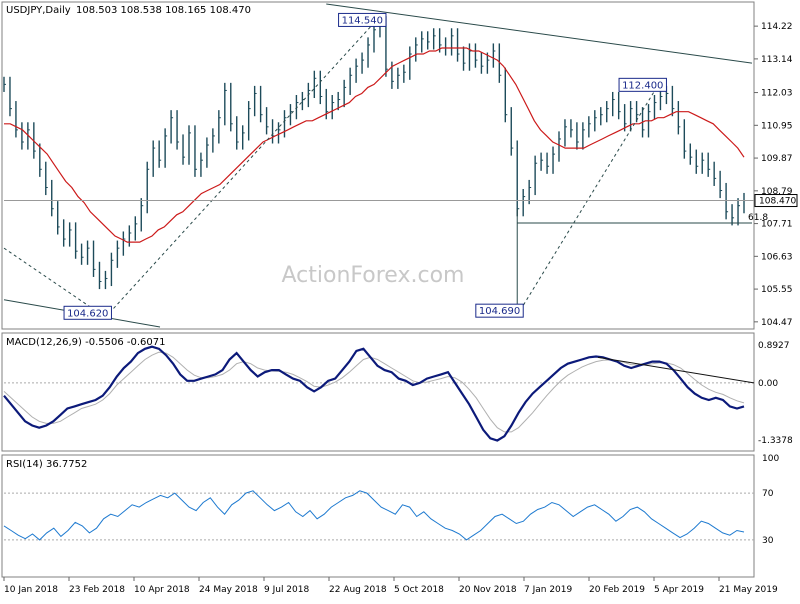 This screenshot has height=604, width=800. I want to click on y-tick-label: 110.95, so click(777, 126).